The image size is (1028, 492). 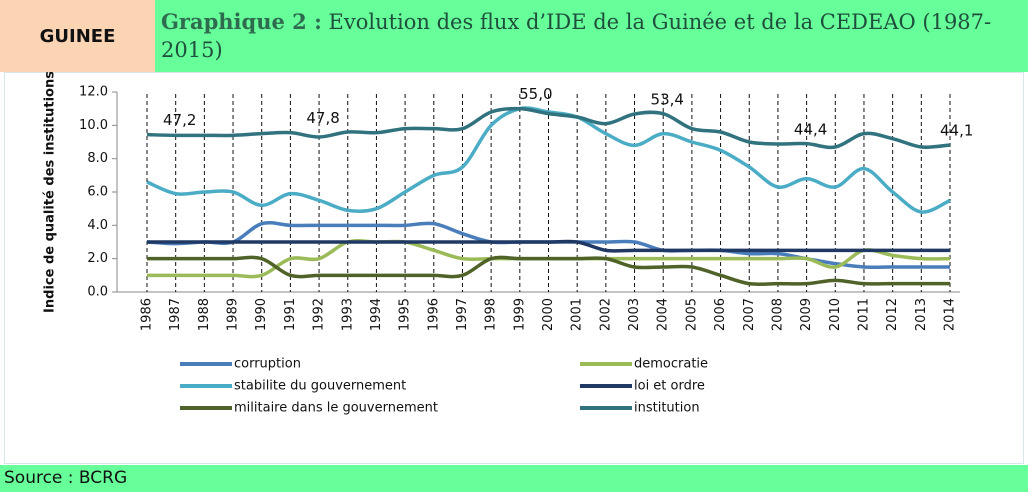 What do you see at coordinates (663, 314) in the screenshot?
I see `x-tick-label: 2004` at bounding box center [663, 314].